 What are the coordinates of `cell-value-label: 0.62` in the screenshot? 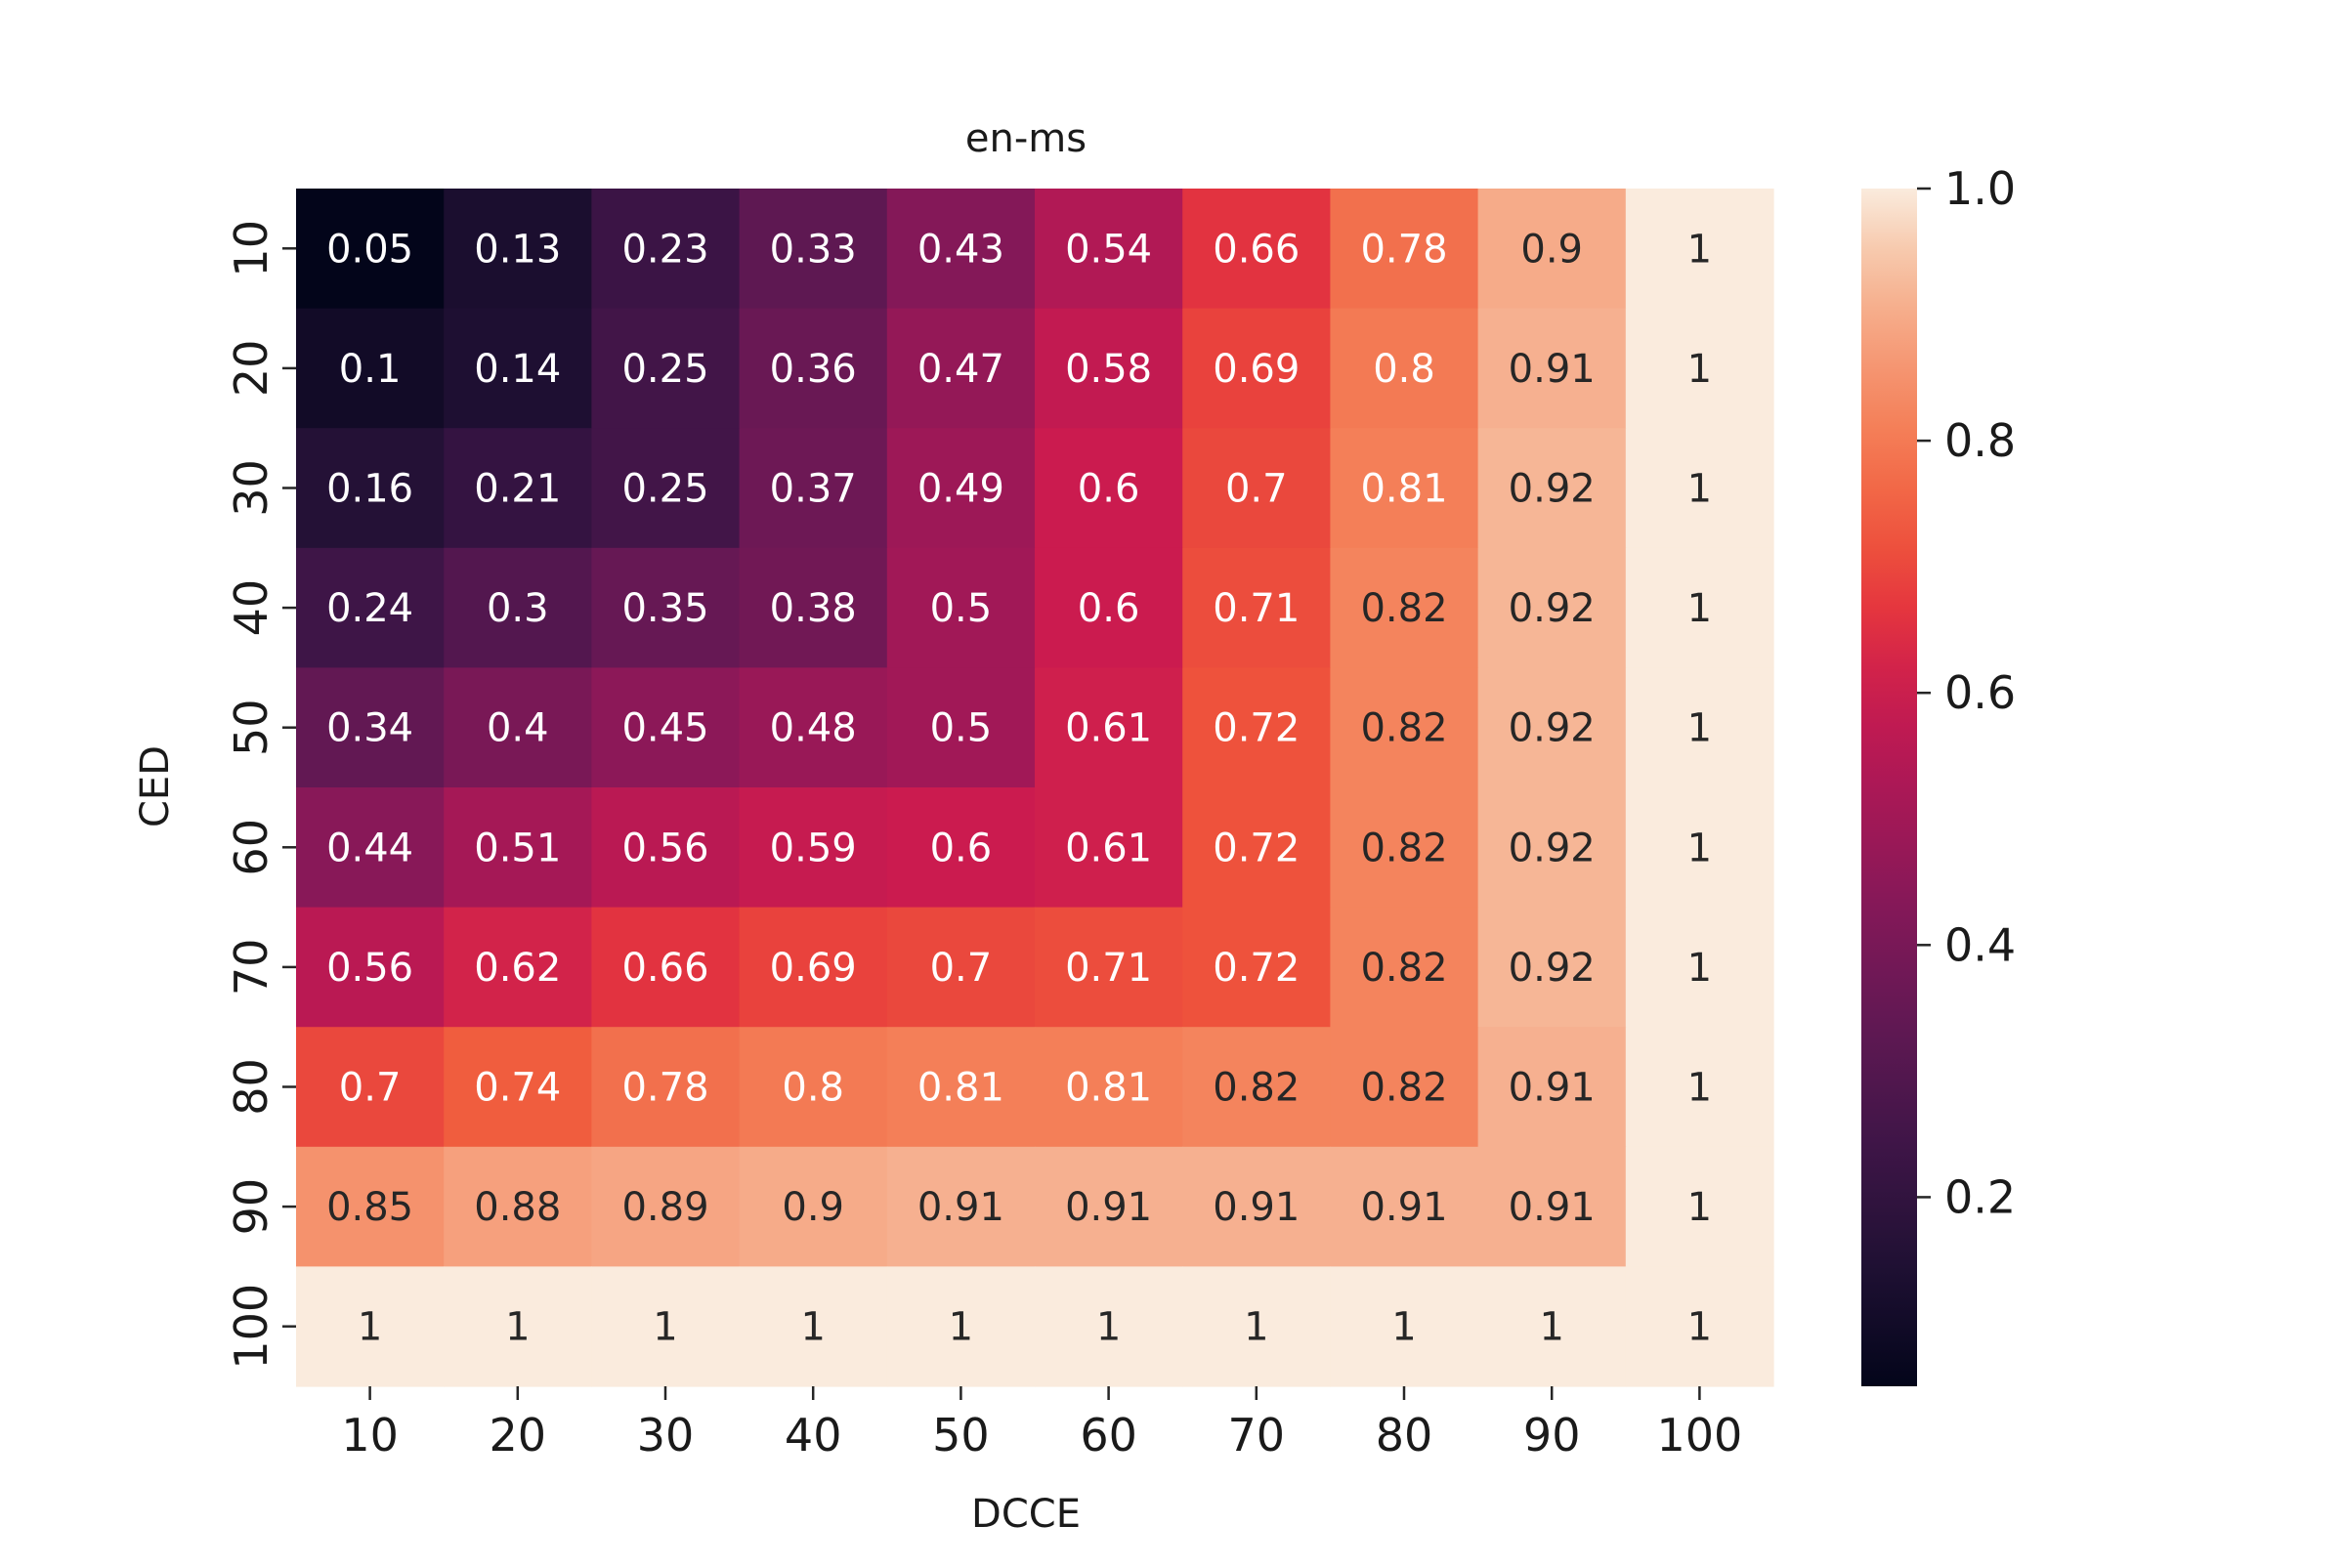 It's located at (517, 968).